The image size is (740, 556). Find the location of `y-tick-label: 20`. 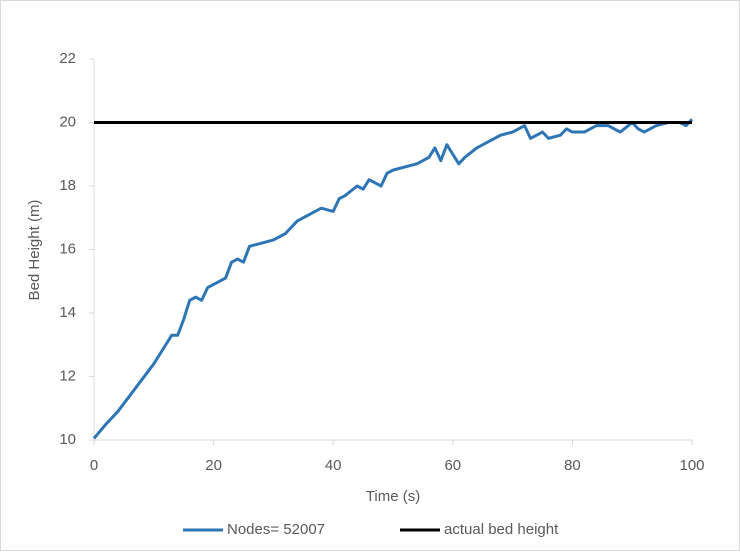

y-tick-label: 20 is located at coordinates (67, 121).